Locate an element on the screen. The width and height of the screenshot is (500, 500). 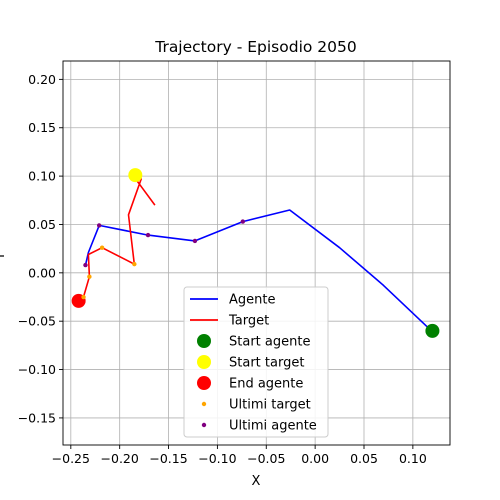
y-tick-label: 0.05 is located at coordinates (42, 224).